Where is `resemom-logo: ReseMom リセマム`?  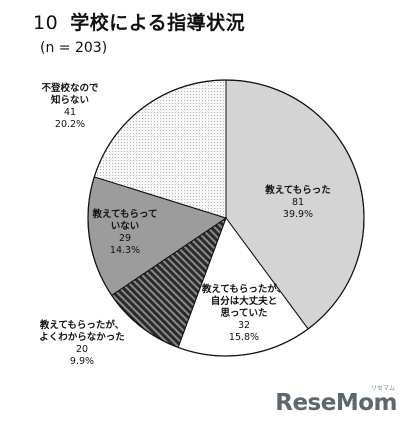 resemom-logo: ReseMom リセマム is located at coordinates (336, 400).